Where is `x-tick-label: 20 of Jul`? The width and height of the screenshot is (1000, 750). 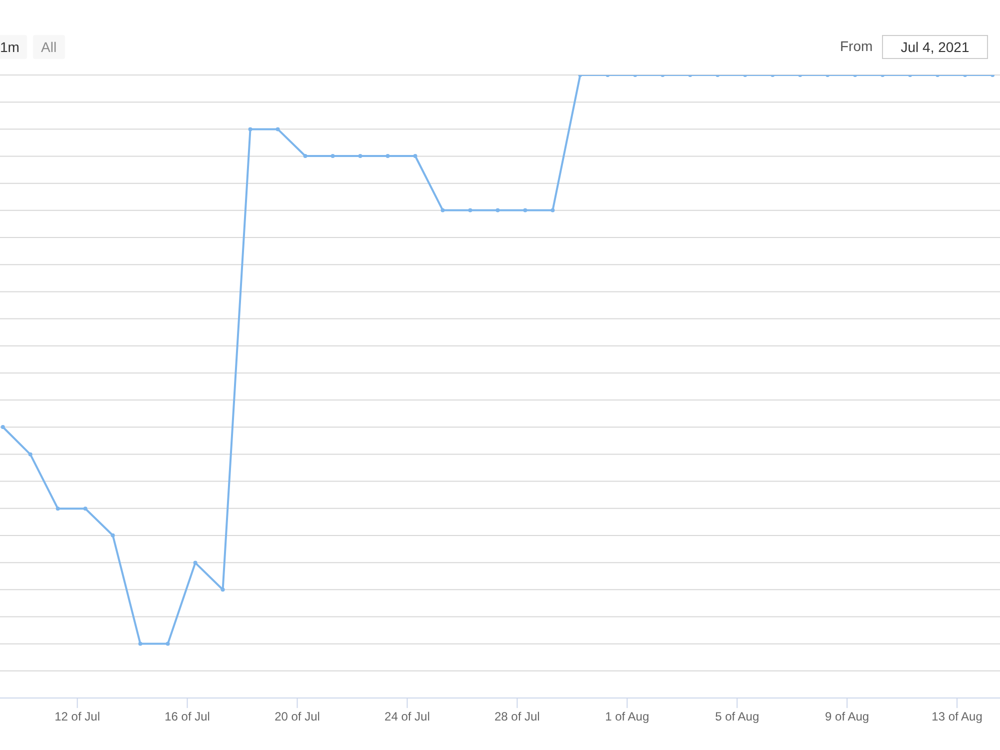 x-tick-label: 20 of Jul is located at coordinates (297, 717).